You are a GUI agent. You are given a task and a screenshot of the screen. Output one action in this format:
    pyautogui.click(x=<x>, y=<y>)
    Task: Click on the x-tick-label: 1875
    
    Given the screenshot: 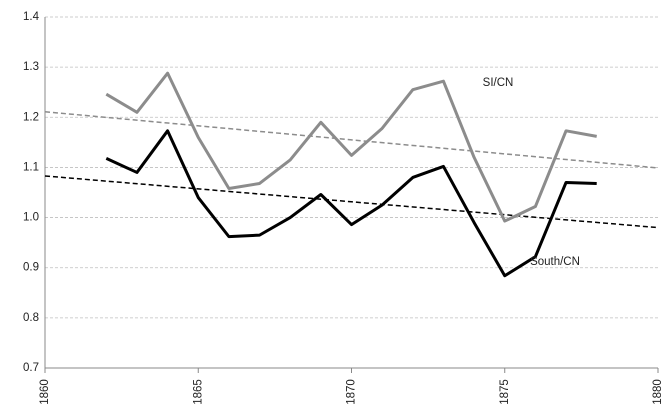 What is the action you would take?
    pyautogui.click(x=505, y=392)
    